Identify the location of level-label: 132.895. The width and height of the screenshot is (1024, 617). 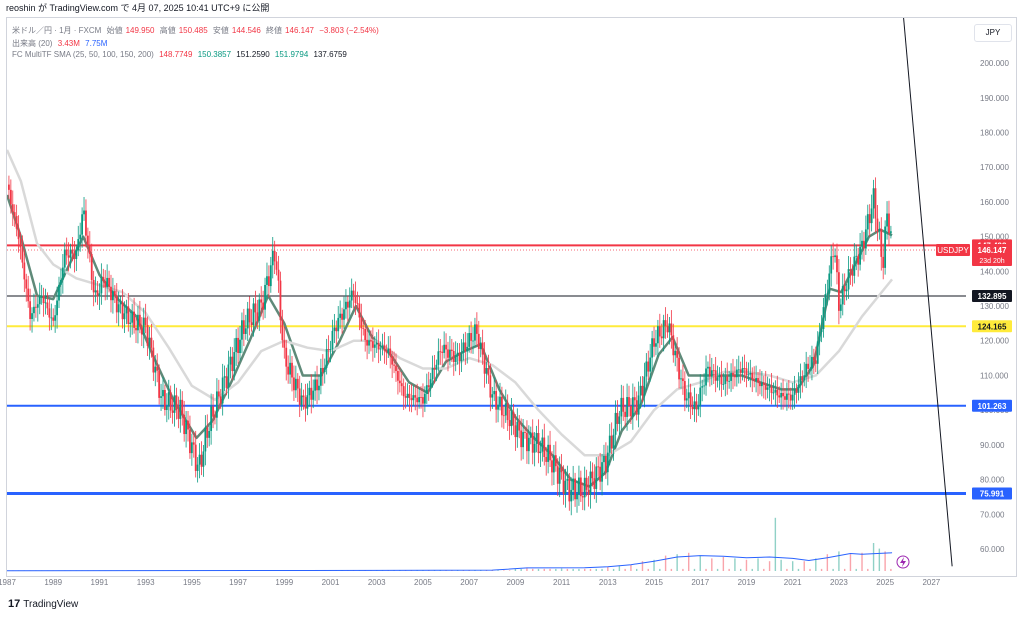
(992, 296).